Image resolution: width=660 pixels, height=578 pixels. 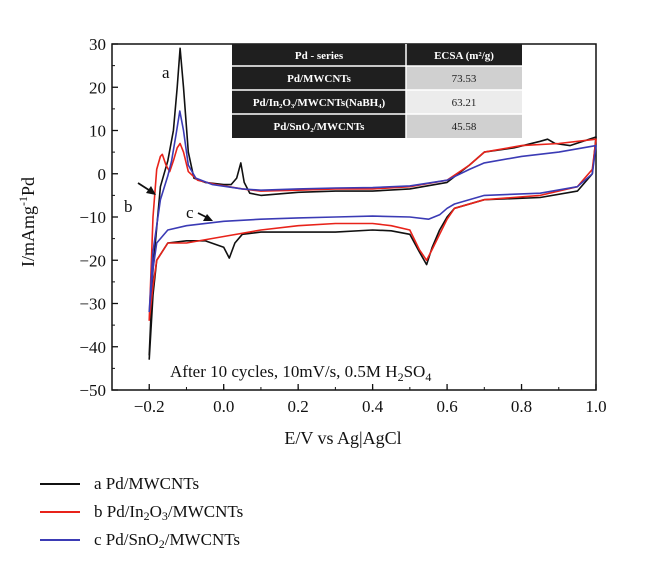 I want to click on legend-label-a: a Pd/MWCNTs, so click(x=147, y=483).